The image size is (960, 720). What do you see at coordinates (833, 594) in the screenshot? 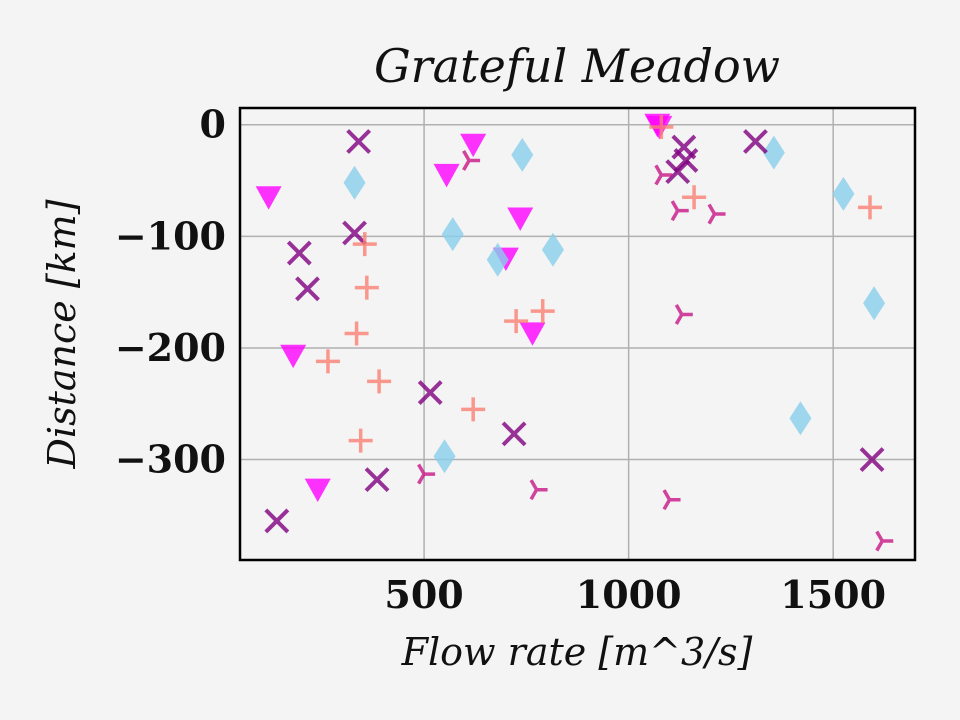
I see `x-tick-label: 1500` at bounding box center [833, 594].